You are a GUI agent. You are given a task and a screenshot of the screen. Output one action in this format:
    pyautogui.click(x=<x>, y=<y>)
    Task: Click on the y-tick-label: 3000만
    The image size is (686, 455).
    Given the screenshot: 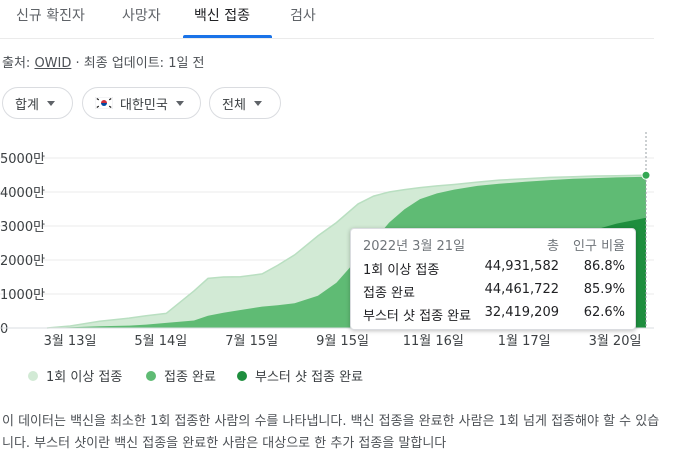 What is the action you would take?
    pyautogui.click(x=22, y=227)
    